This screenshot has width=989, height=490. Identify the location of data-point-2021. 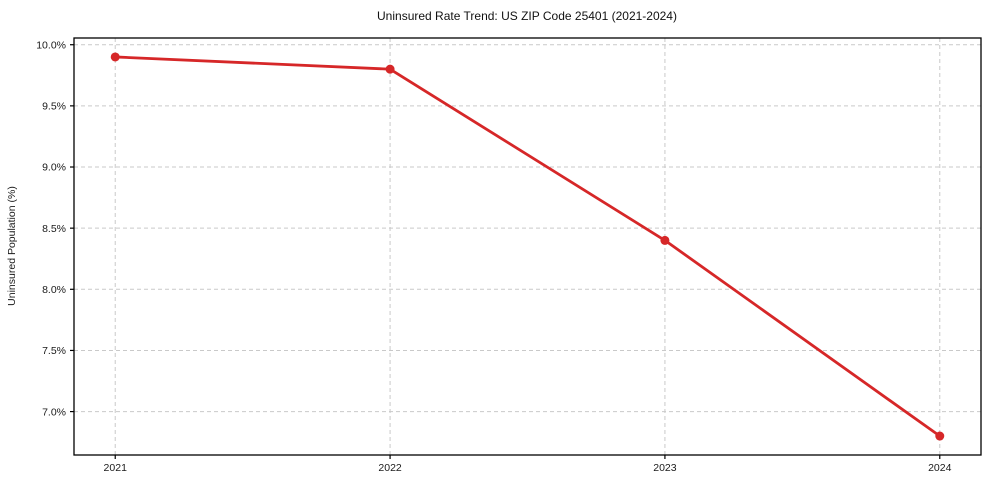
(115, 57).